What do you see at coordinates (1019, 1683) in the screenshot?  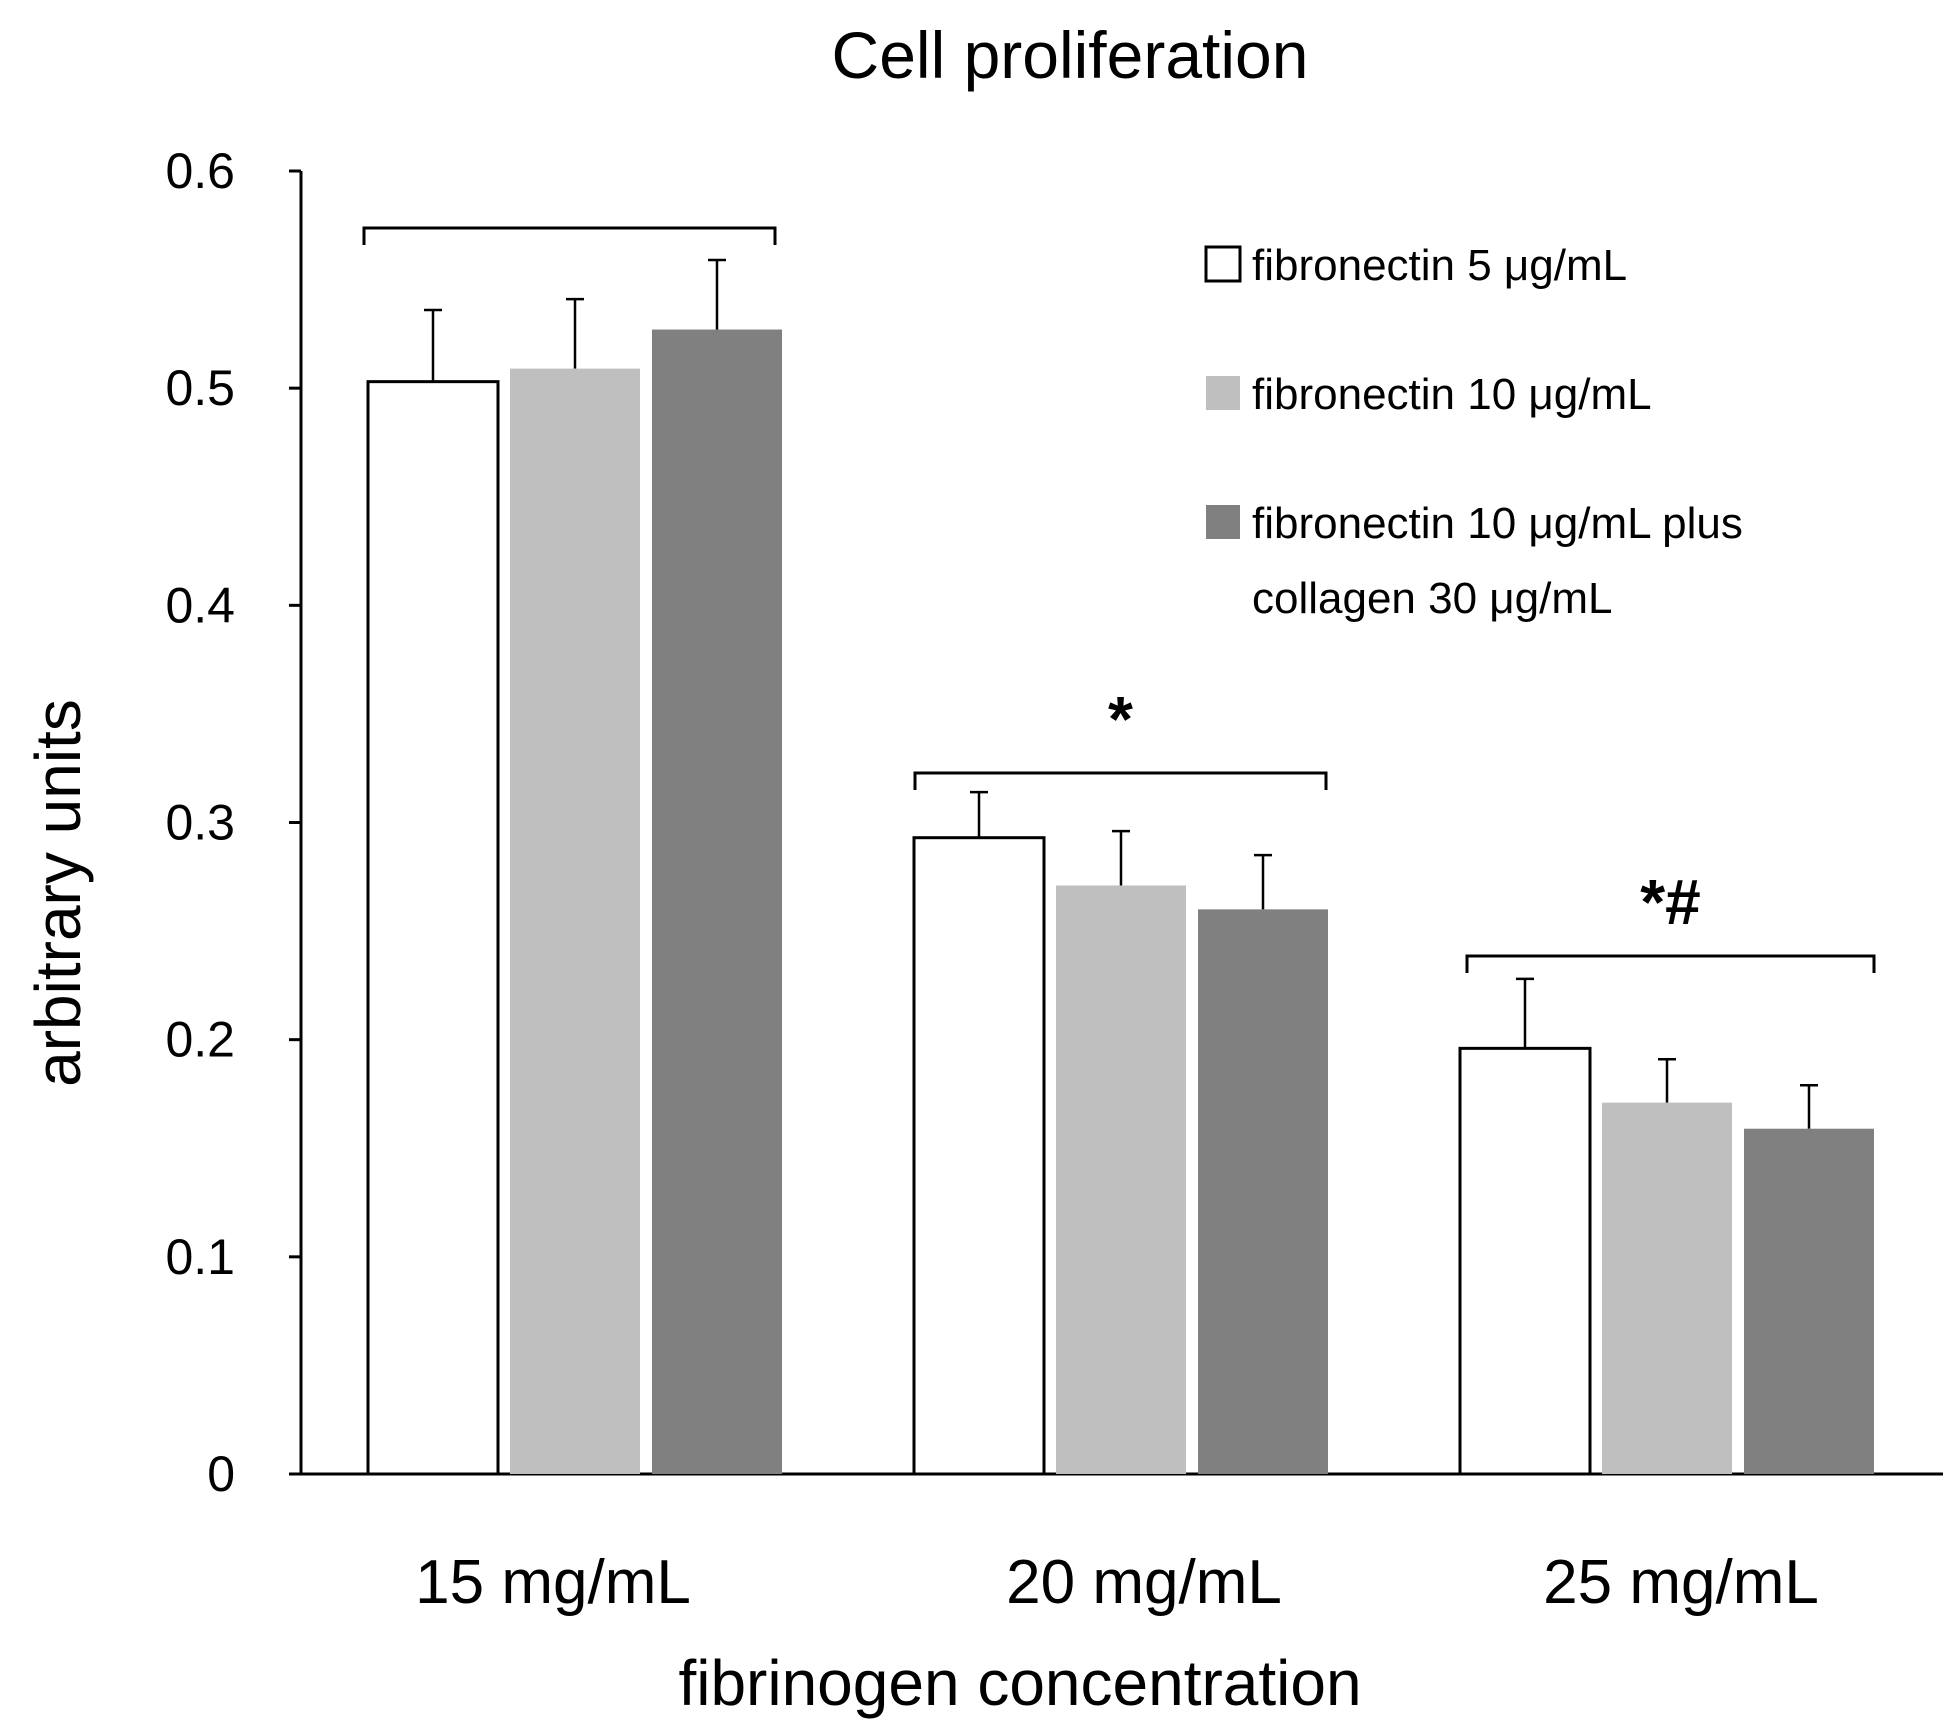 I see `x-axis-label: fibrinogen concentration` at bounding box center [1019, 1683].